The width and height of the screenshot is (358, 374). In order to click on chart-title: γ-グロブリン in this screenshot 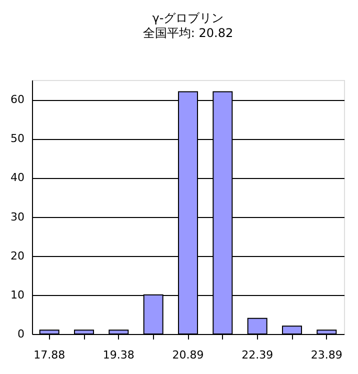, I will do `click(188, 18)`.